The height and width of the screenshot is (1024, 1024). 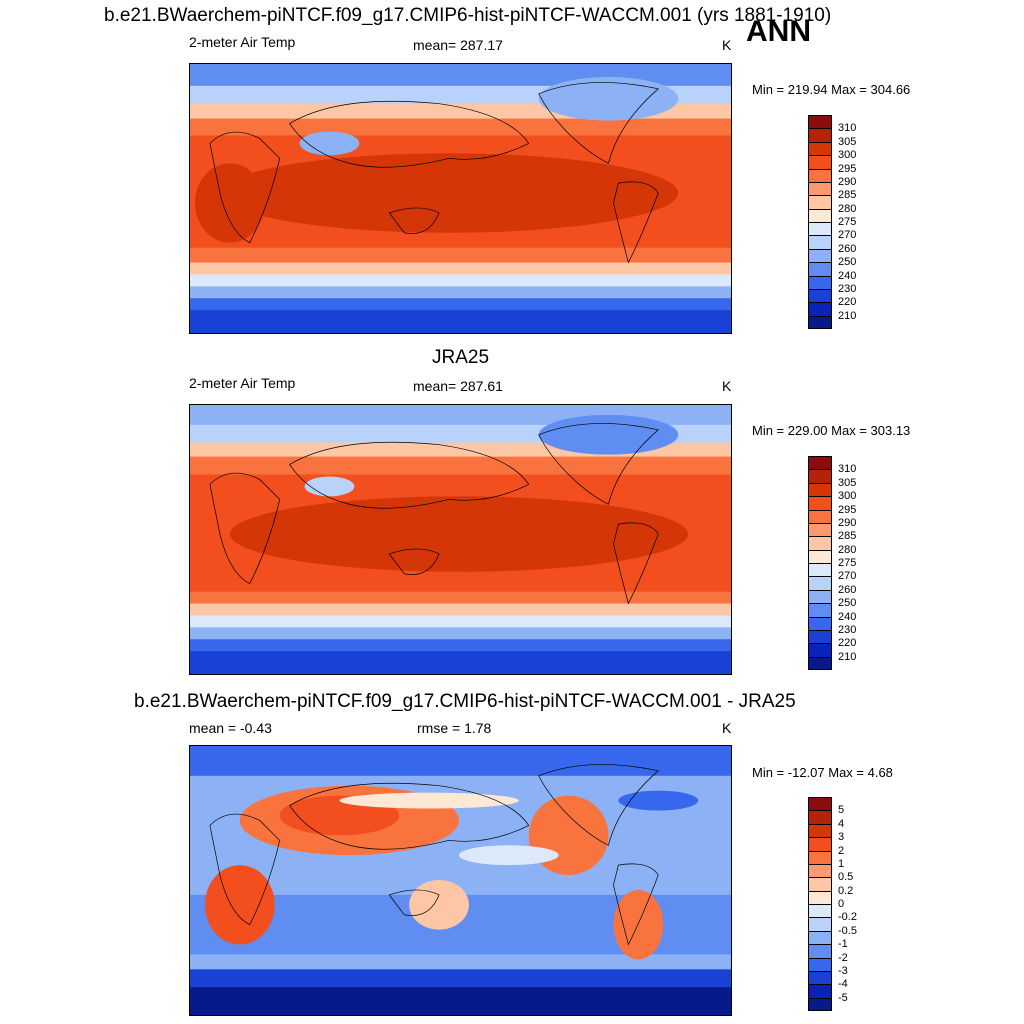 What do you see at coordinates (846, 877) in the screenshot?
I see `colorbar-tick-label: 0.5` at bounding box center [846, 877].